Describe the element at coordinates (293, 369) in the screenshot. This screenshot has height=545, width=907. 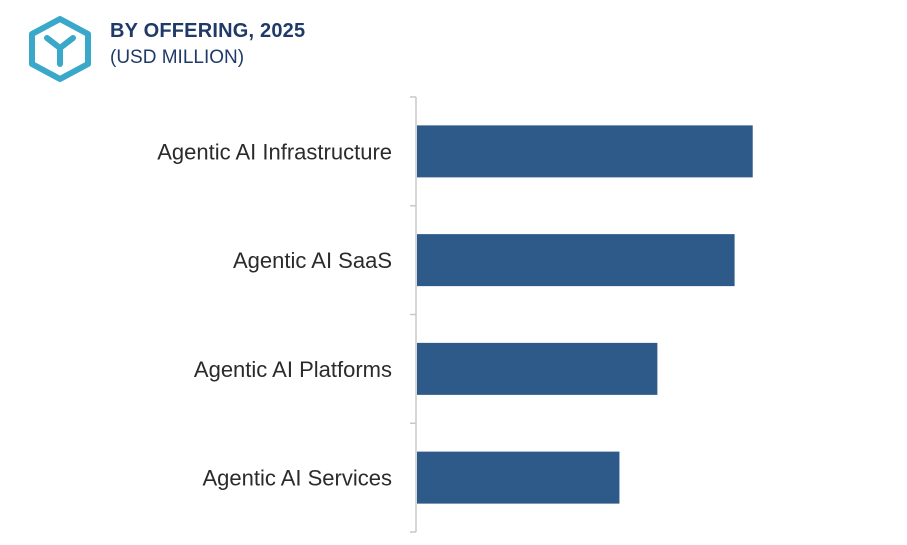
I see `category-label: Agentic AI Platforms` at that location.